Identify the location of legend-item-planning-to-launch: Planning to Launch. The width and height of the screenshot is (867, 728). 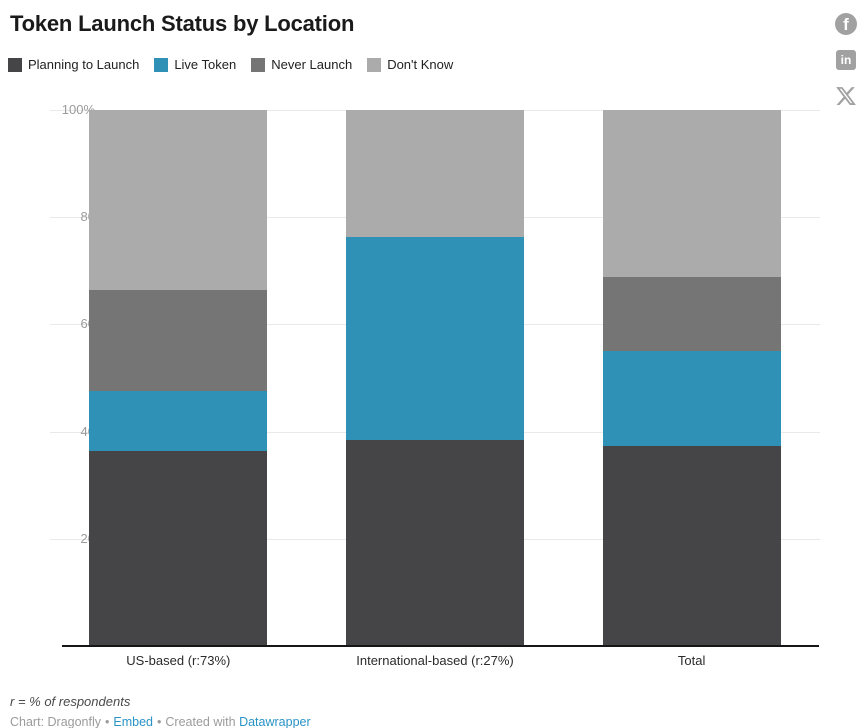
(73, 64).